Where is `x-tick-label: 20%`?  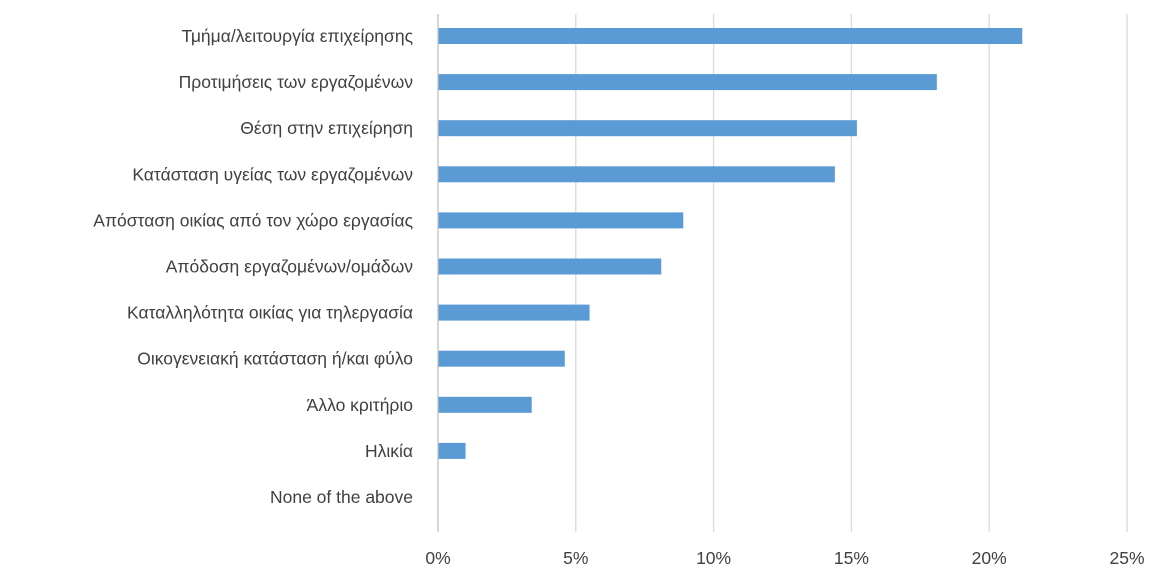
x-tick-label: 20% is located at coordinates (989, 558).